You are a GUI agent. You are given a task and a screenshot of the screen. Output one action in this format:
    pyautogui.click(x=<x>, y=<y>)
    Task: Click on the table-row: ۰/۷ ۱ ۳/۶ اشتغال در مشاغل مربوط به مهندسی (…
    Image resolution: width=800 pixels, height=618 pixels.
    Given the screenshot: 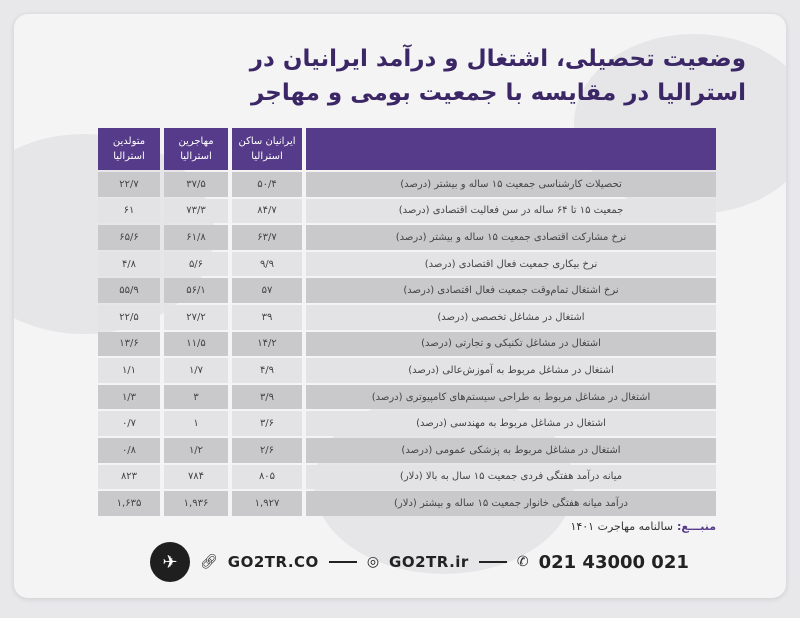 What is the action you would take?
    pyautogui.click(x=407, y=423)
    